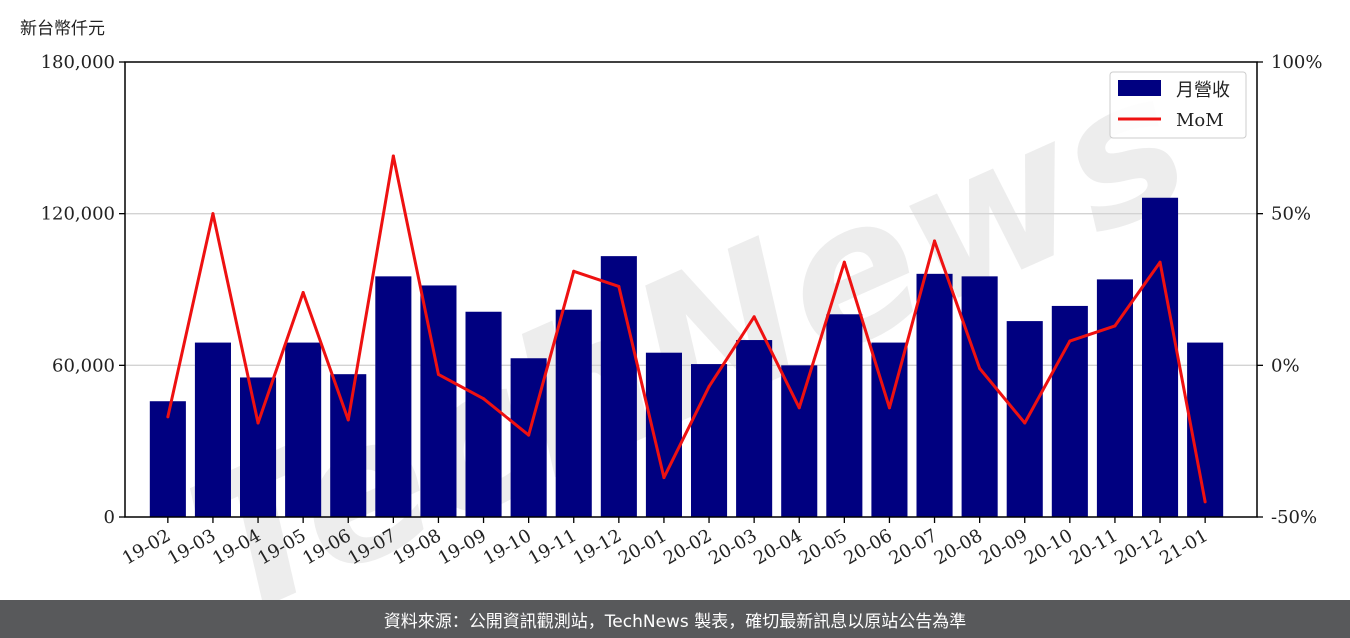 The image size is (1350, 638). What do you see at coordinates (146, 547) in the screenshot?
I see `x-tick-label: 19-02` at bounding box center [146, 547].